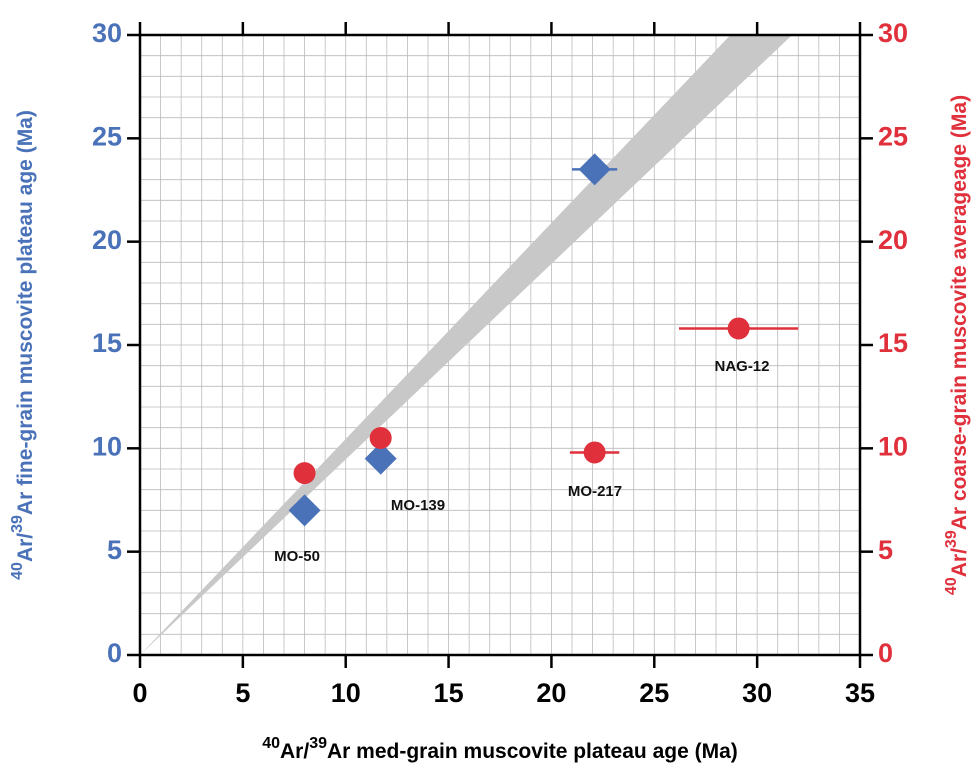 Image resolution: width=980 pixels, height=769 pixels. Describe the element at coordinates (741, 366) in the screenshot. I see `point-annotation: NAG-12` at that location.